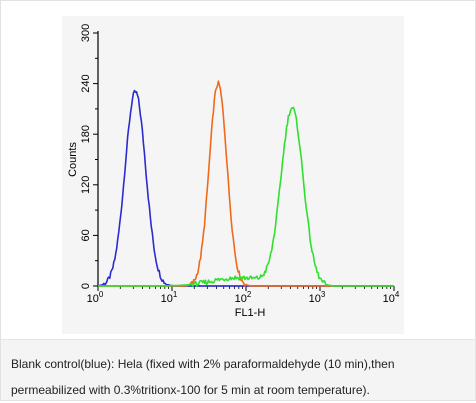 The width and height of the screenshot is (476, 403). What do you see at coordinates (73, 159) in the screenshot?
I see `y-axis-label: Counts` at bounding box center [73, 159].